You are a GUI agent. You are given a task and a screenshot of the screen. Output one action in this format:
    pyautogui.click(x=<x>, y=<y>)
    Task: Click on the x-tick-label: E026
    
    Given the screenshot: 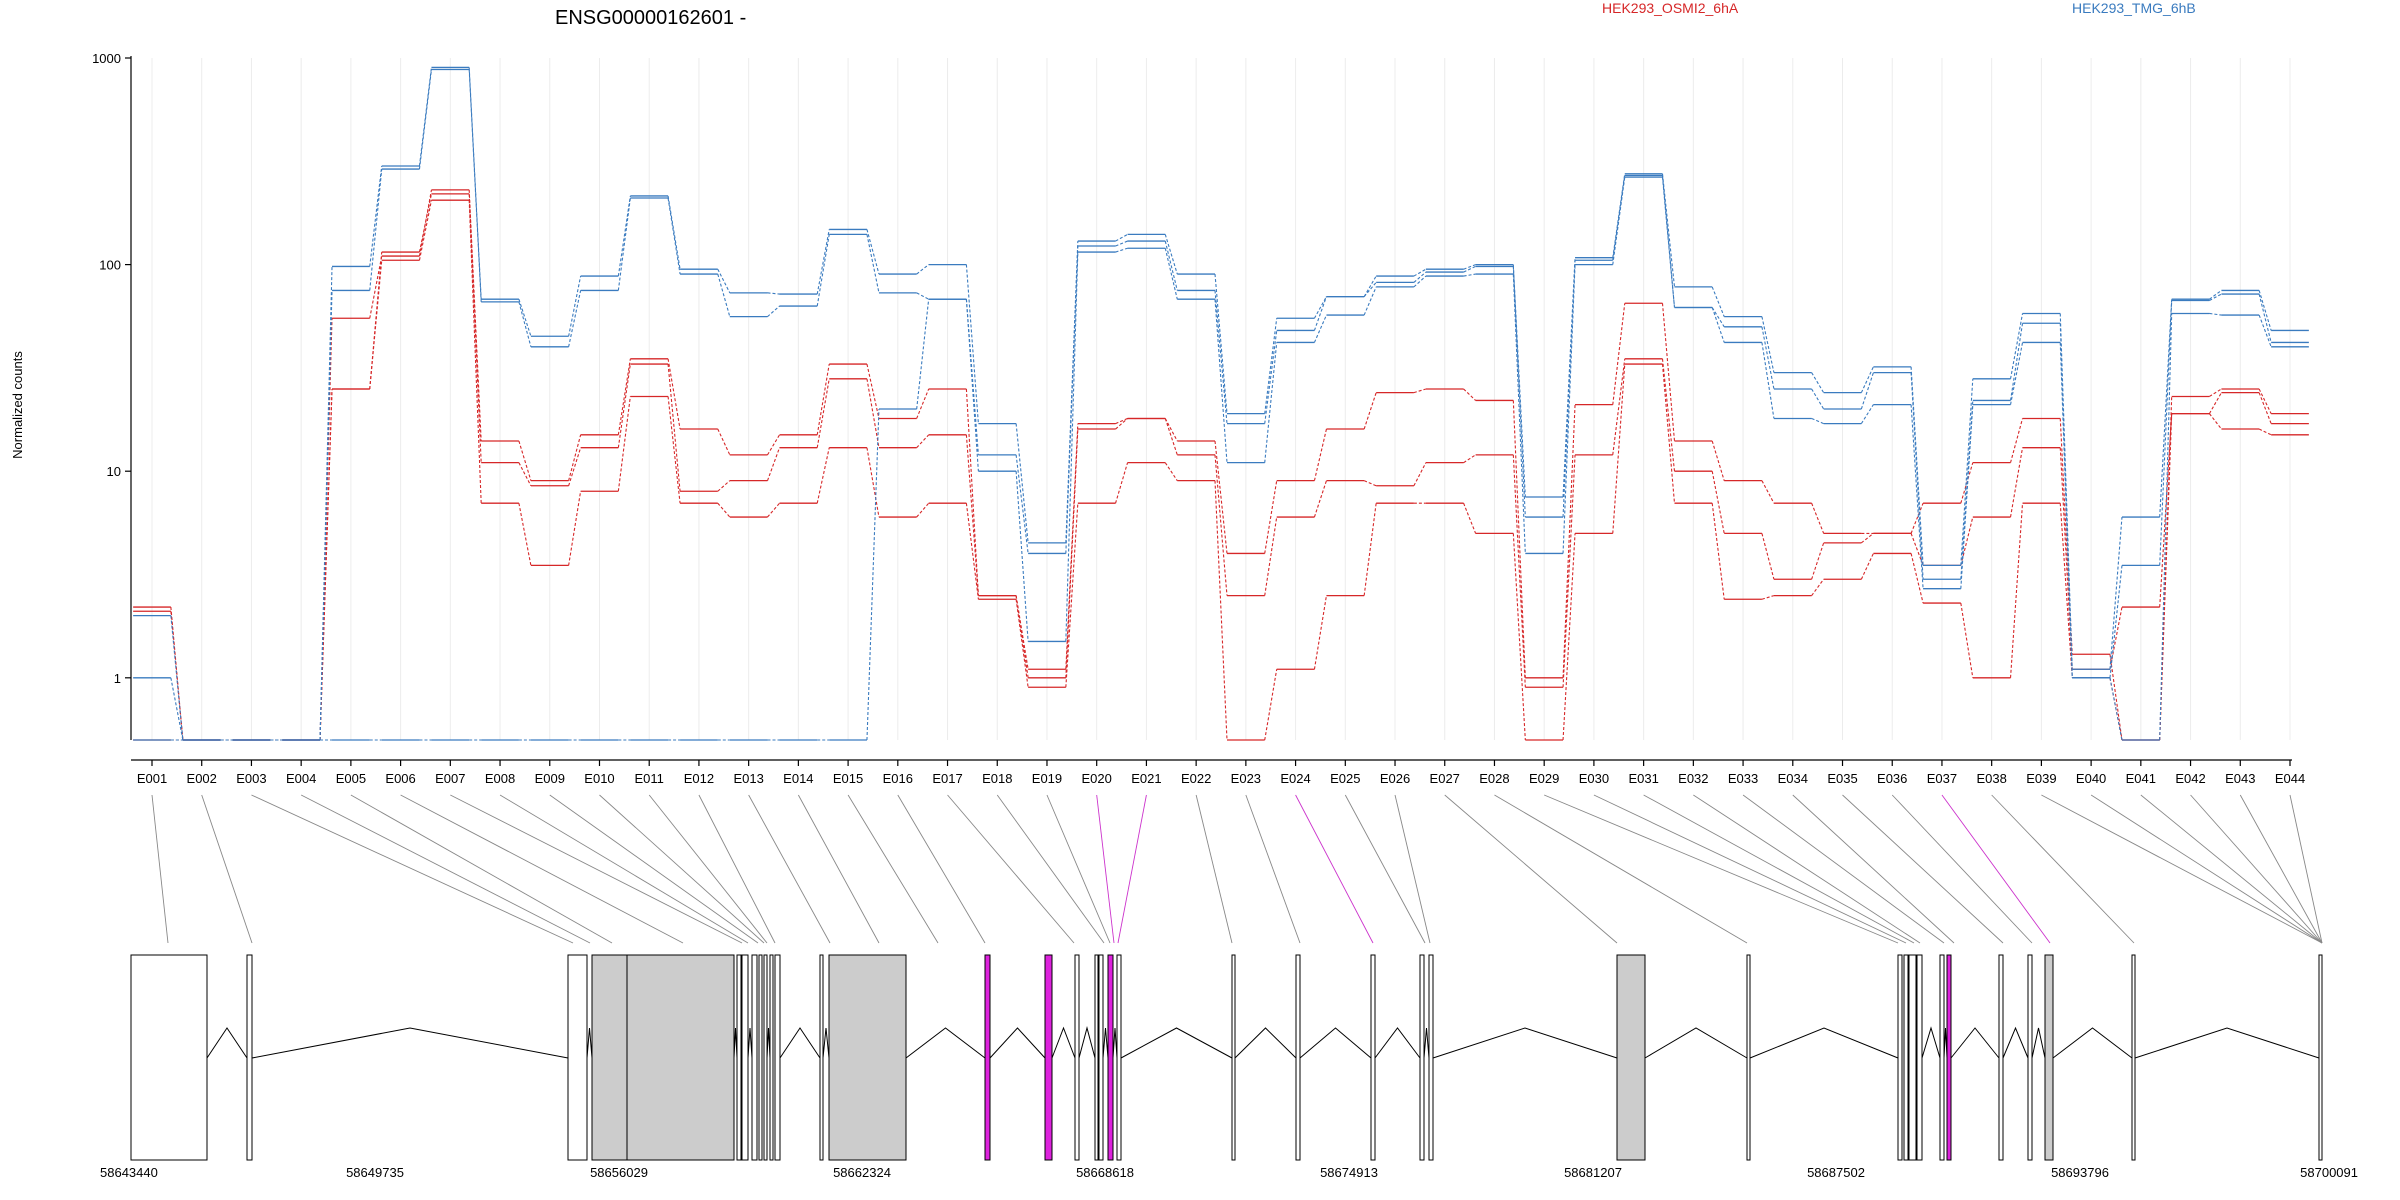 What is the action you would take?
    pyautogui.click(x=1395, y=778)
    